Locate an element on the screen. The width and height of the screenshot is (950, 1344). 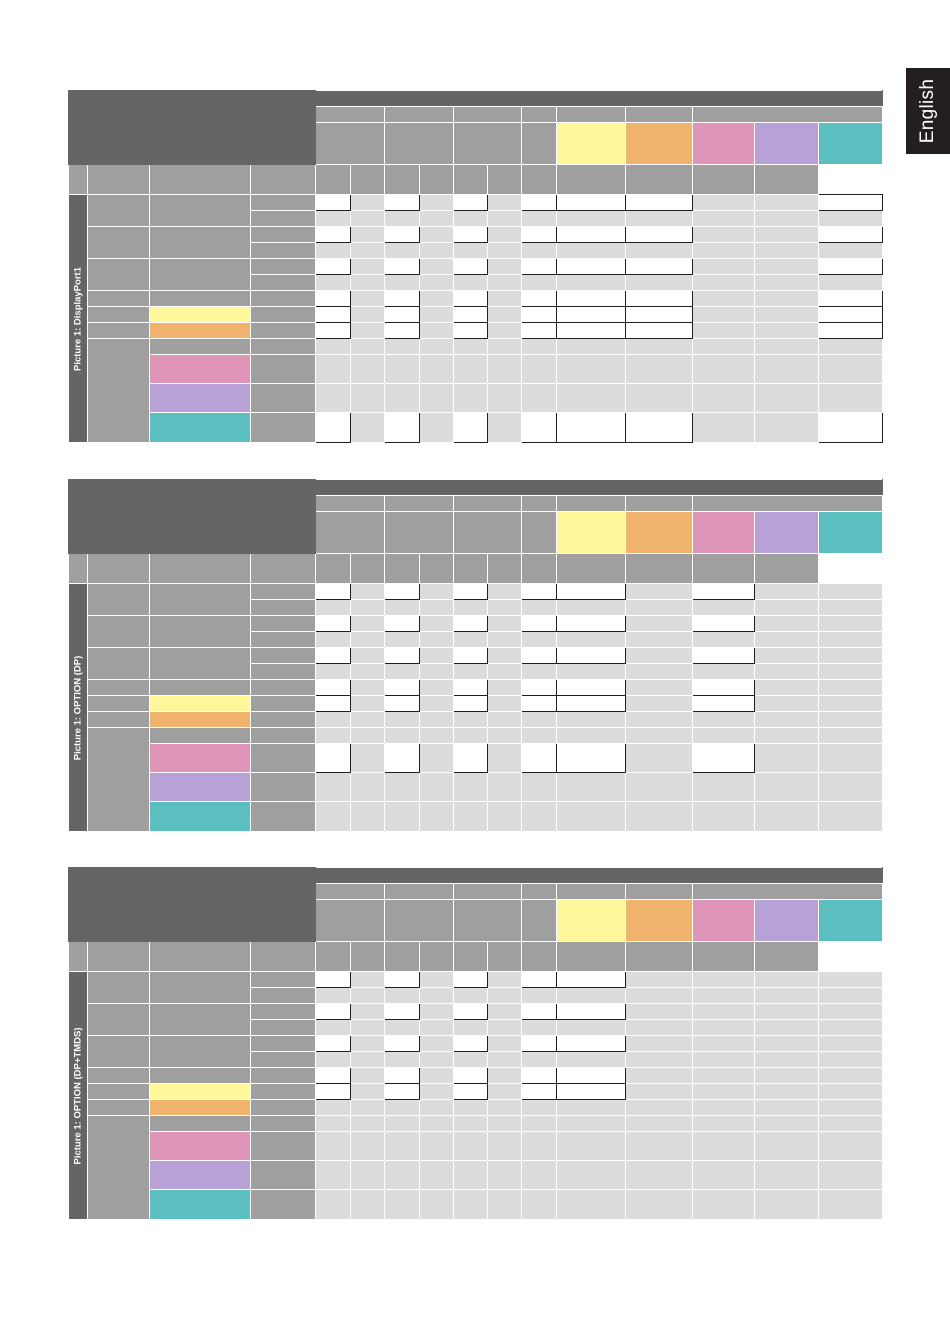
table-title-cell: Picture 1: DisplayPort1 is located at coordinates (78, 318).